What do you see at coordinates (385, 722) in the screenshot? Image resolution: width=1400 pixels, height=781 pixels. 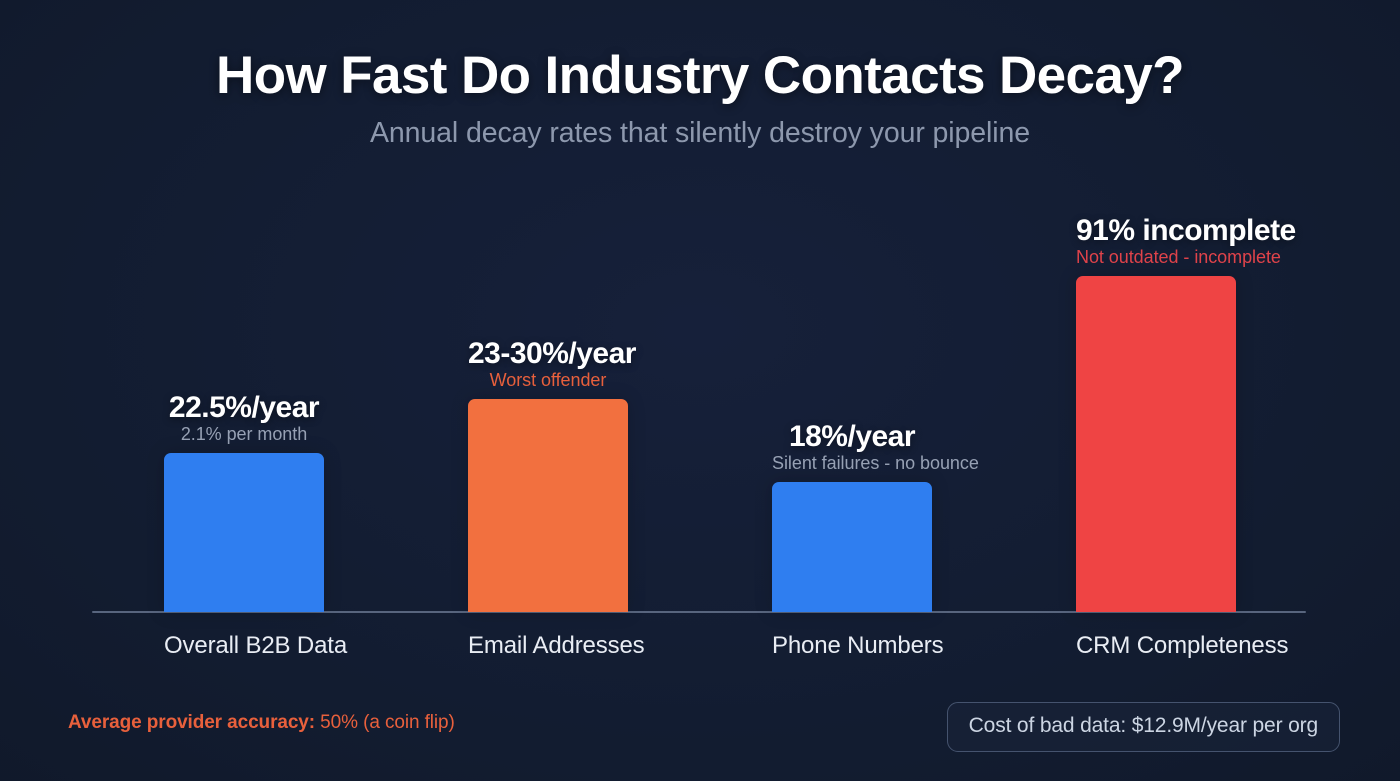 I see `footer-accuracy-value: 50% (a coin flip)` at bounding box center [385, 722].